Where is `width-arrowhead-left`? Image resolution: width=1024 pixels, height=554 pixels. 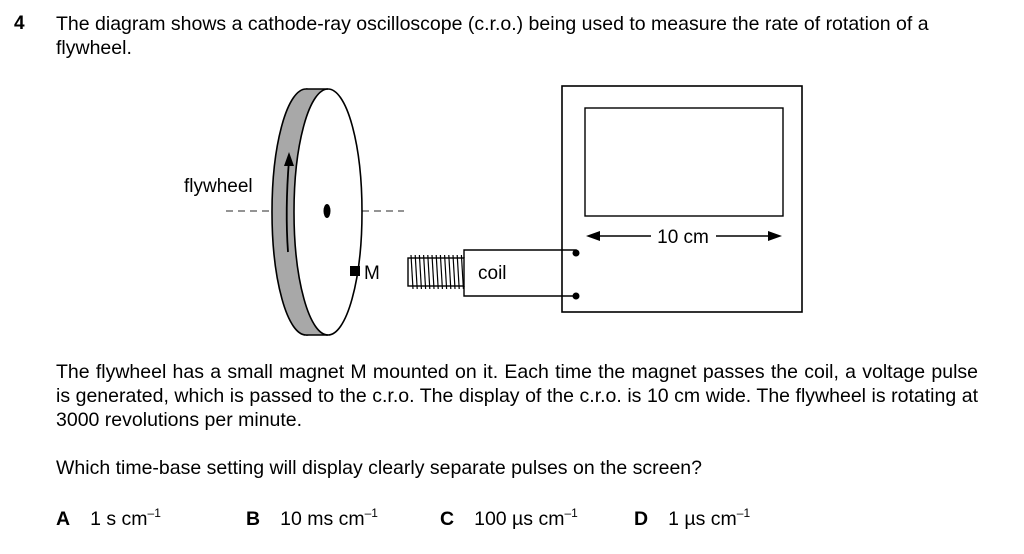 width-arrowhead-left is located at coordinates (593, 236).